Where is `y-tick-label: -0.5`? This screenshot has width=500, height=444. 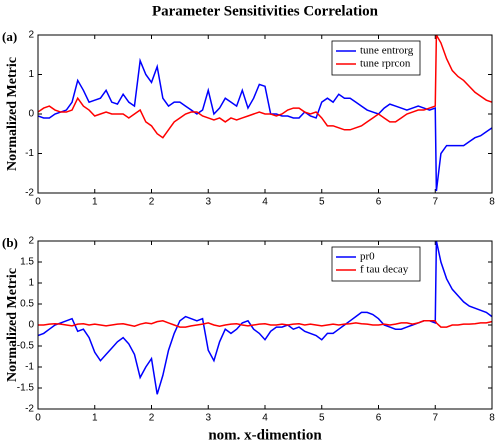
y-tick-label: -0.5 is located at coordinates (26, 346).